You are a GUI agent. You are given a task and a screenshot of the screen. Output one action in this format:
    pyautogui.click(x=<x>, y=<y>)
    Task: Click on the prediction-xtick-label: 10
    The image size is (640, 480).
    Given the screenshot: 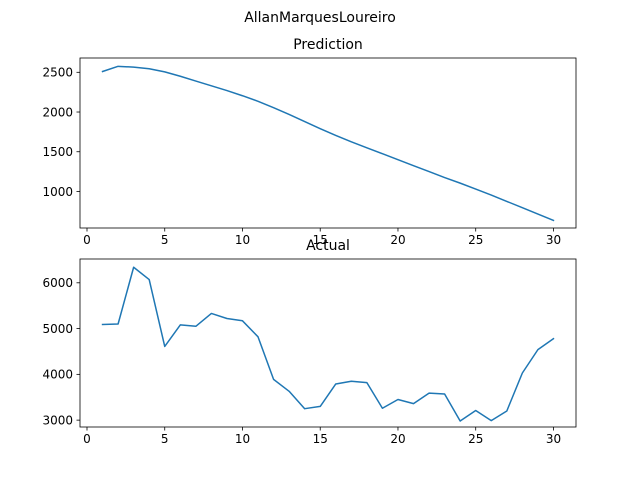 What is the action you would take?
    pyautogui.click(x=242, y=240)
    